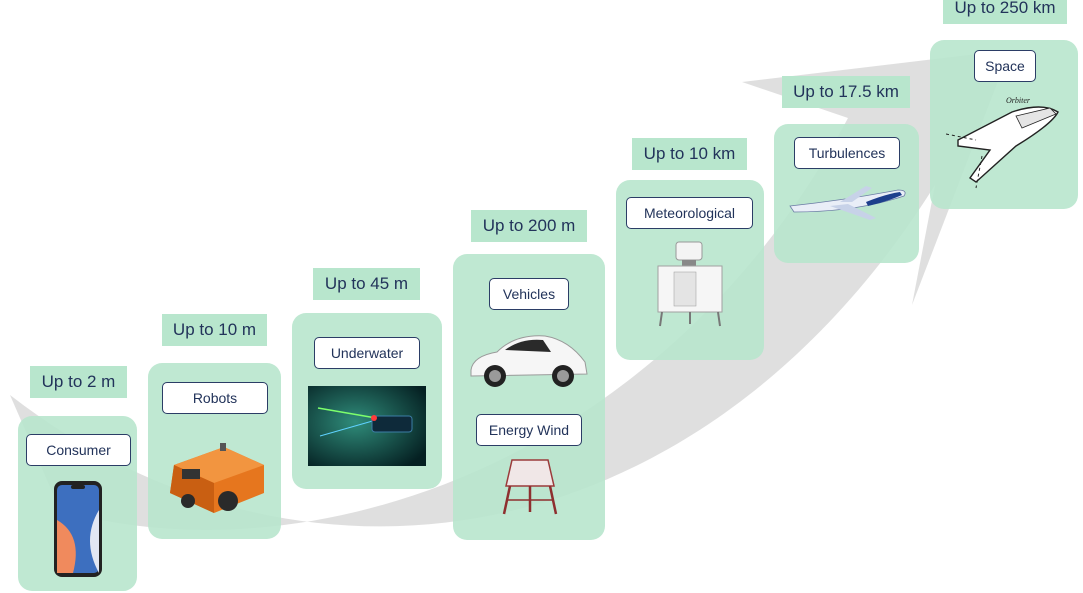 The height and width of the screenshot is (593, 1083). I want to click on stage-meteorological-range: Up to 10 km, so click(689, 154).